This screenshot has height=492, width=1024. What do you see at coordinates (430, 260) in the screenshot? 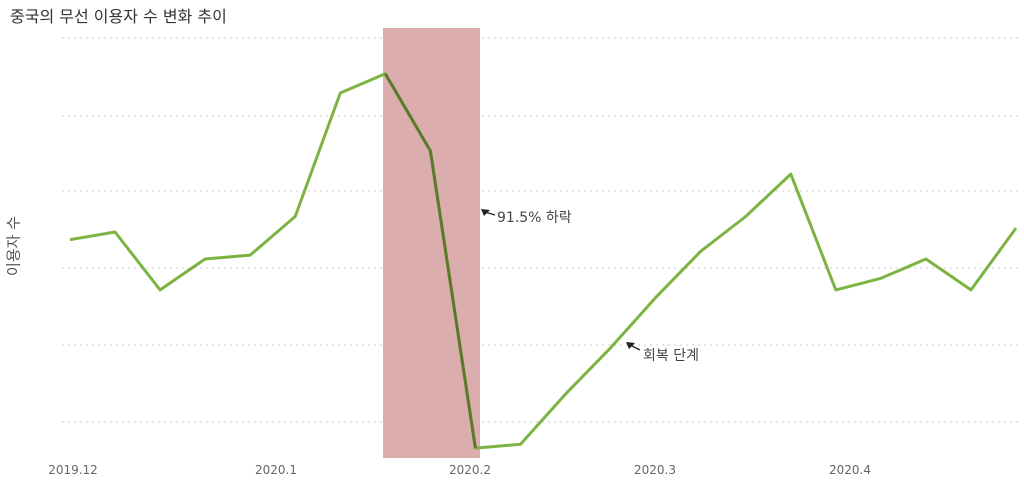
I see `series-line-highlighted` at bounding box center [430, 260].